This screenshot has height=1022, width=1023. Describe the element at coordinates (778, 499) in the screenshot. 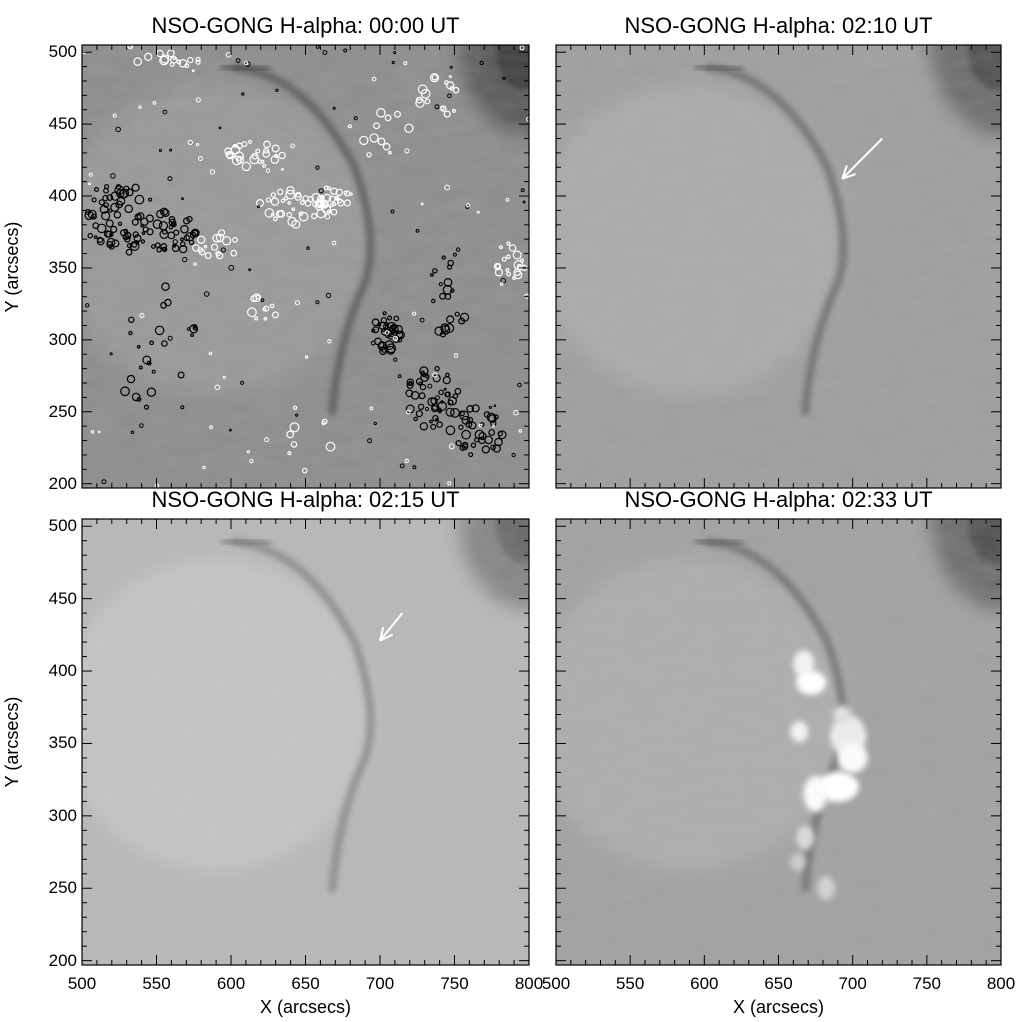

I see `panel-title: NSO-GONG H-alpha: 02:33 UT` at that location.